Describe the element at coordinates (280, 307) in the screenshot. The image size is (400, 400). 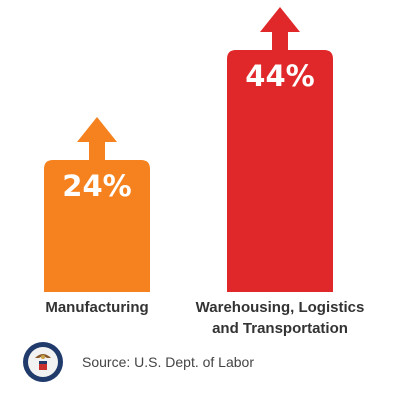
I see `category-label-1-0: Warehousing, Logistics` at that location.